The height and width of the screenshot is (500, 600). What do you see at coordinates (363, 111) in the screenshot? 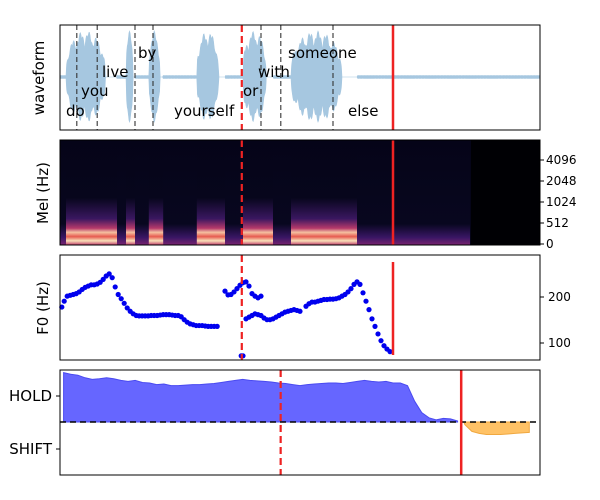
I see `word-label: else` at bounding box center [363, 111].